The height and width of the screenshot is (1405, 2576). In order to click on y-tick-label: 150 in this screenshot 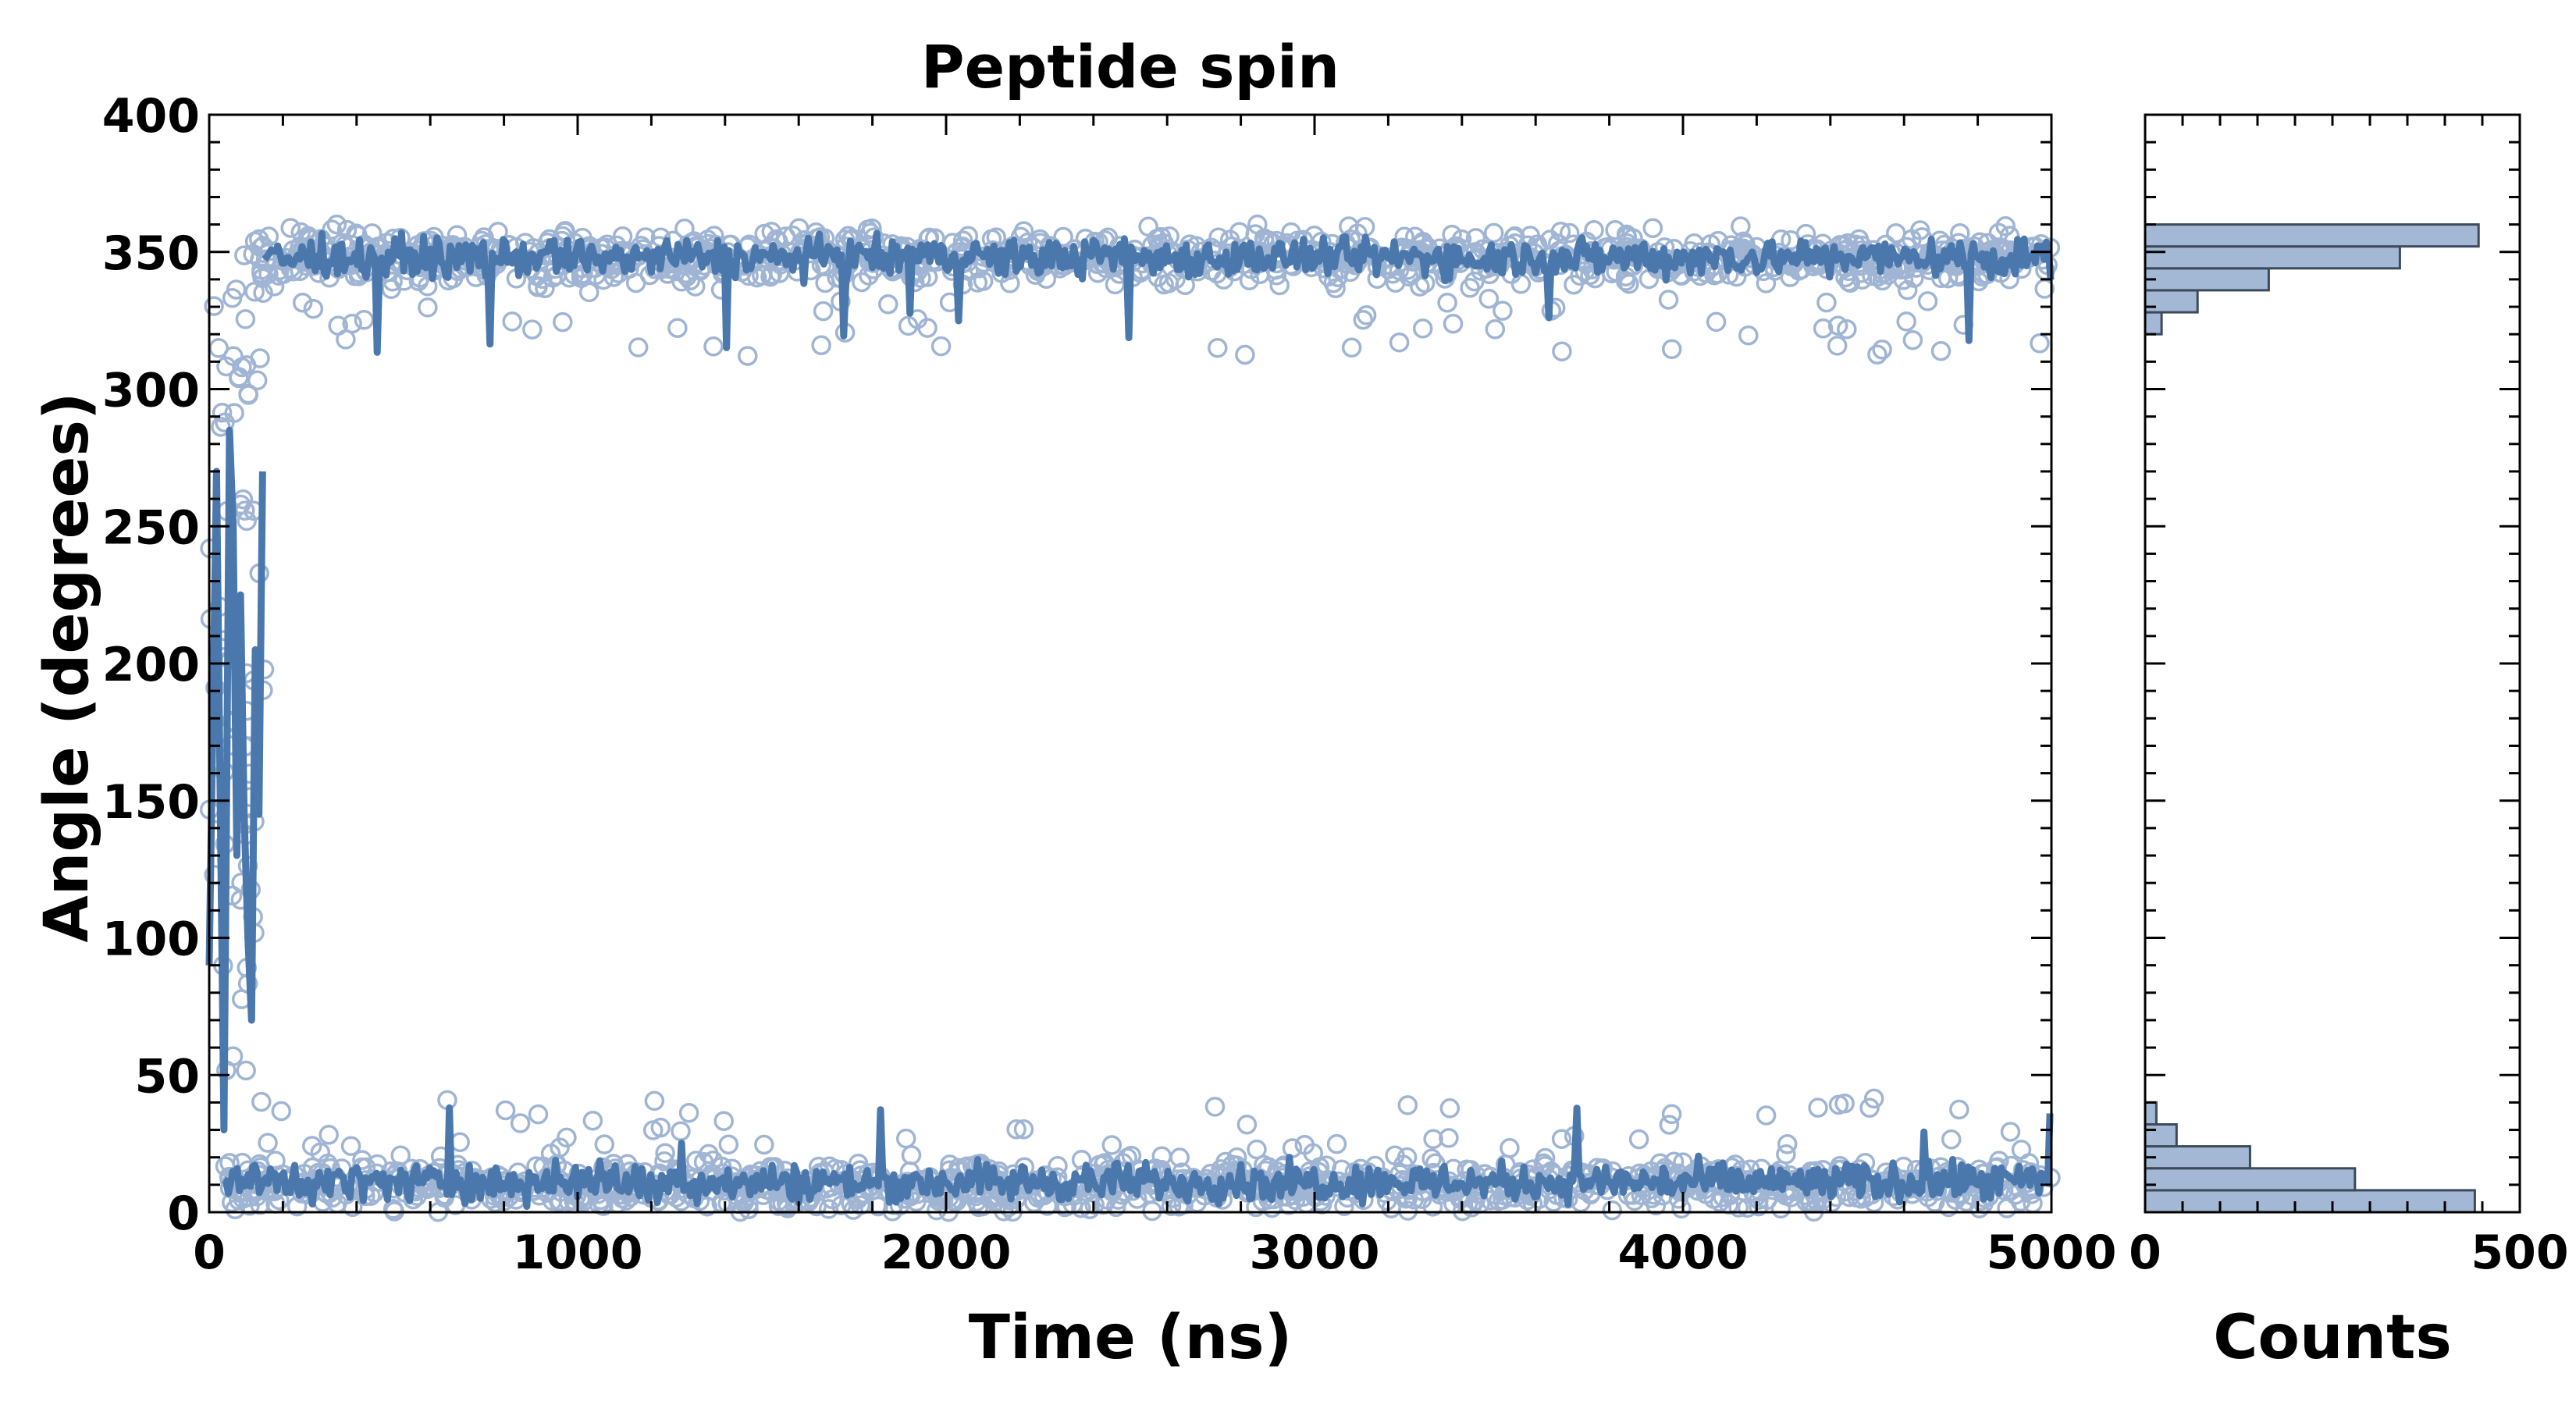, I will do `click(151, 803)`.